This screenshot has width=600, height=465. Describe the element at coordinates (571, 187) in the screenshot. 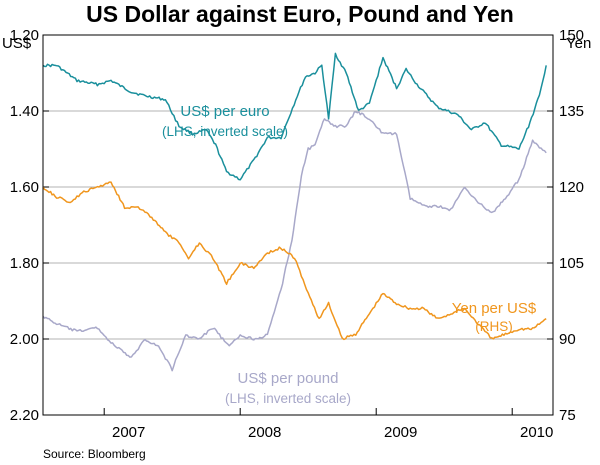

I see `right-axis-tick-label: 120` at that location.